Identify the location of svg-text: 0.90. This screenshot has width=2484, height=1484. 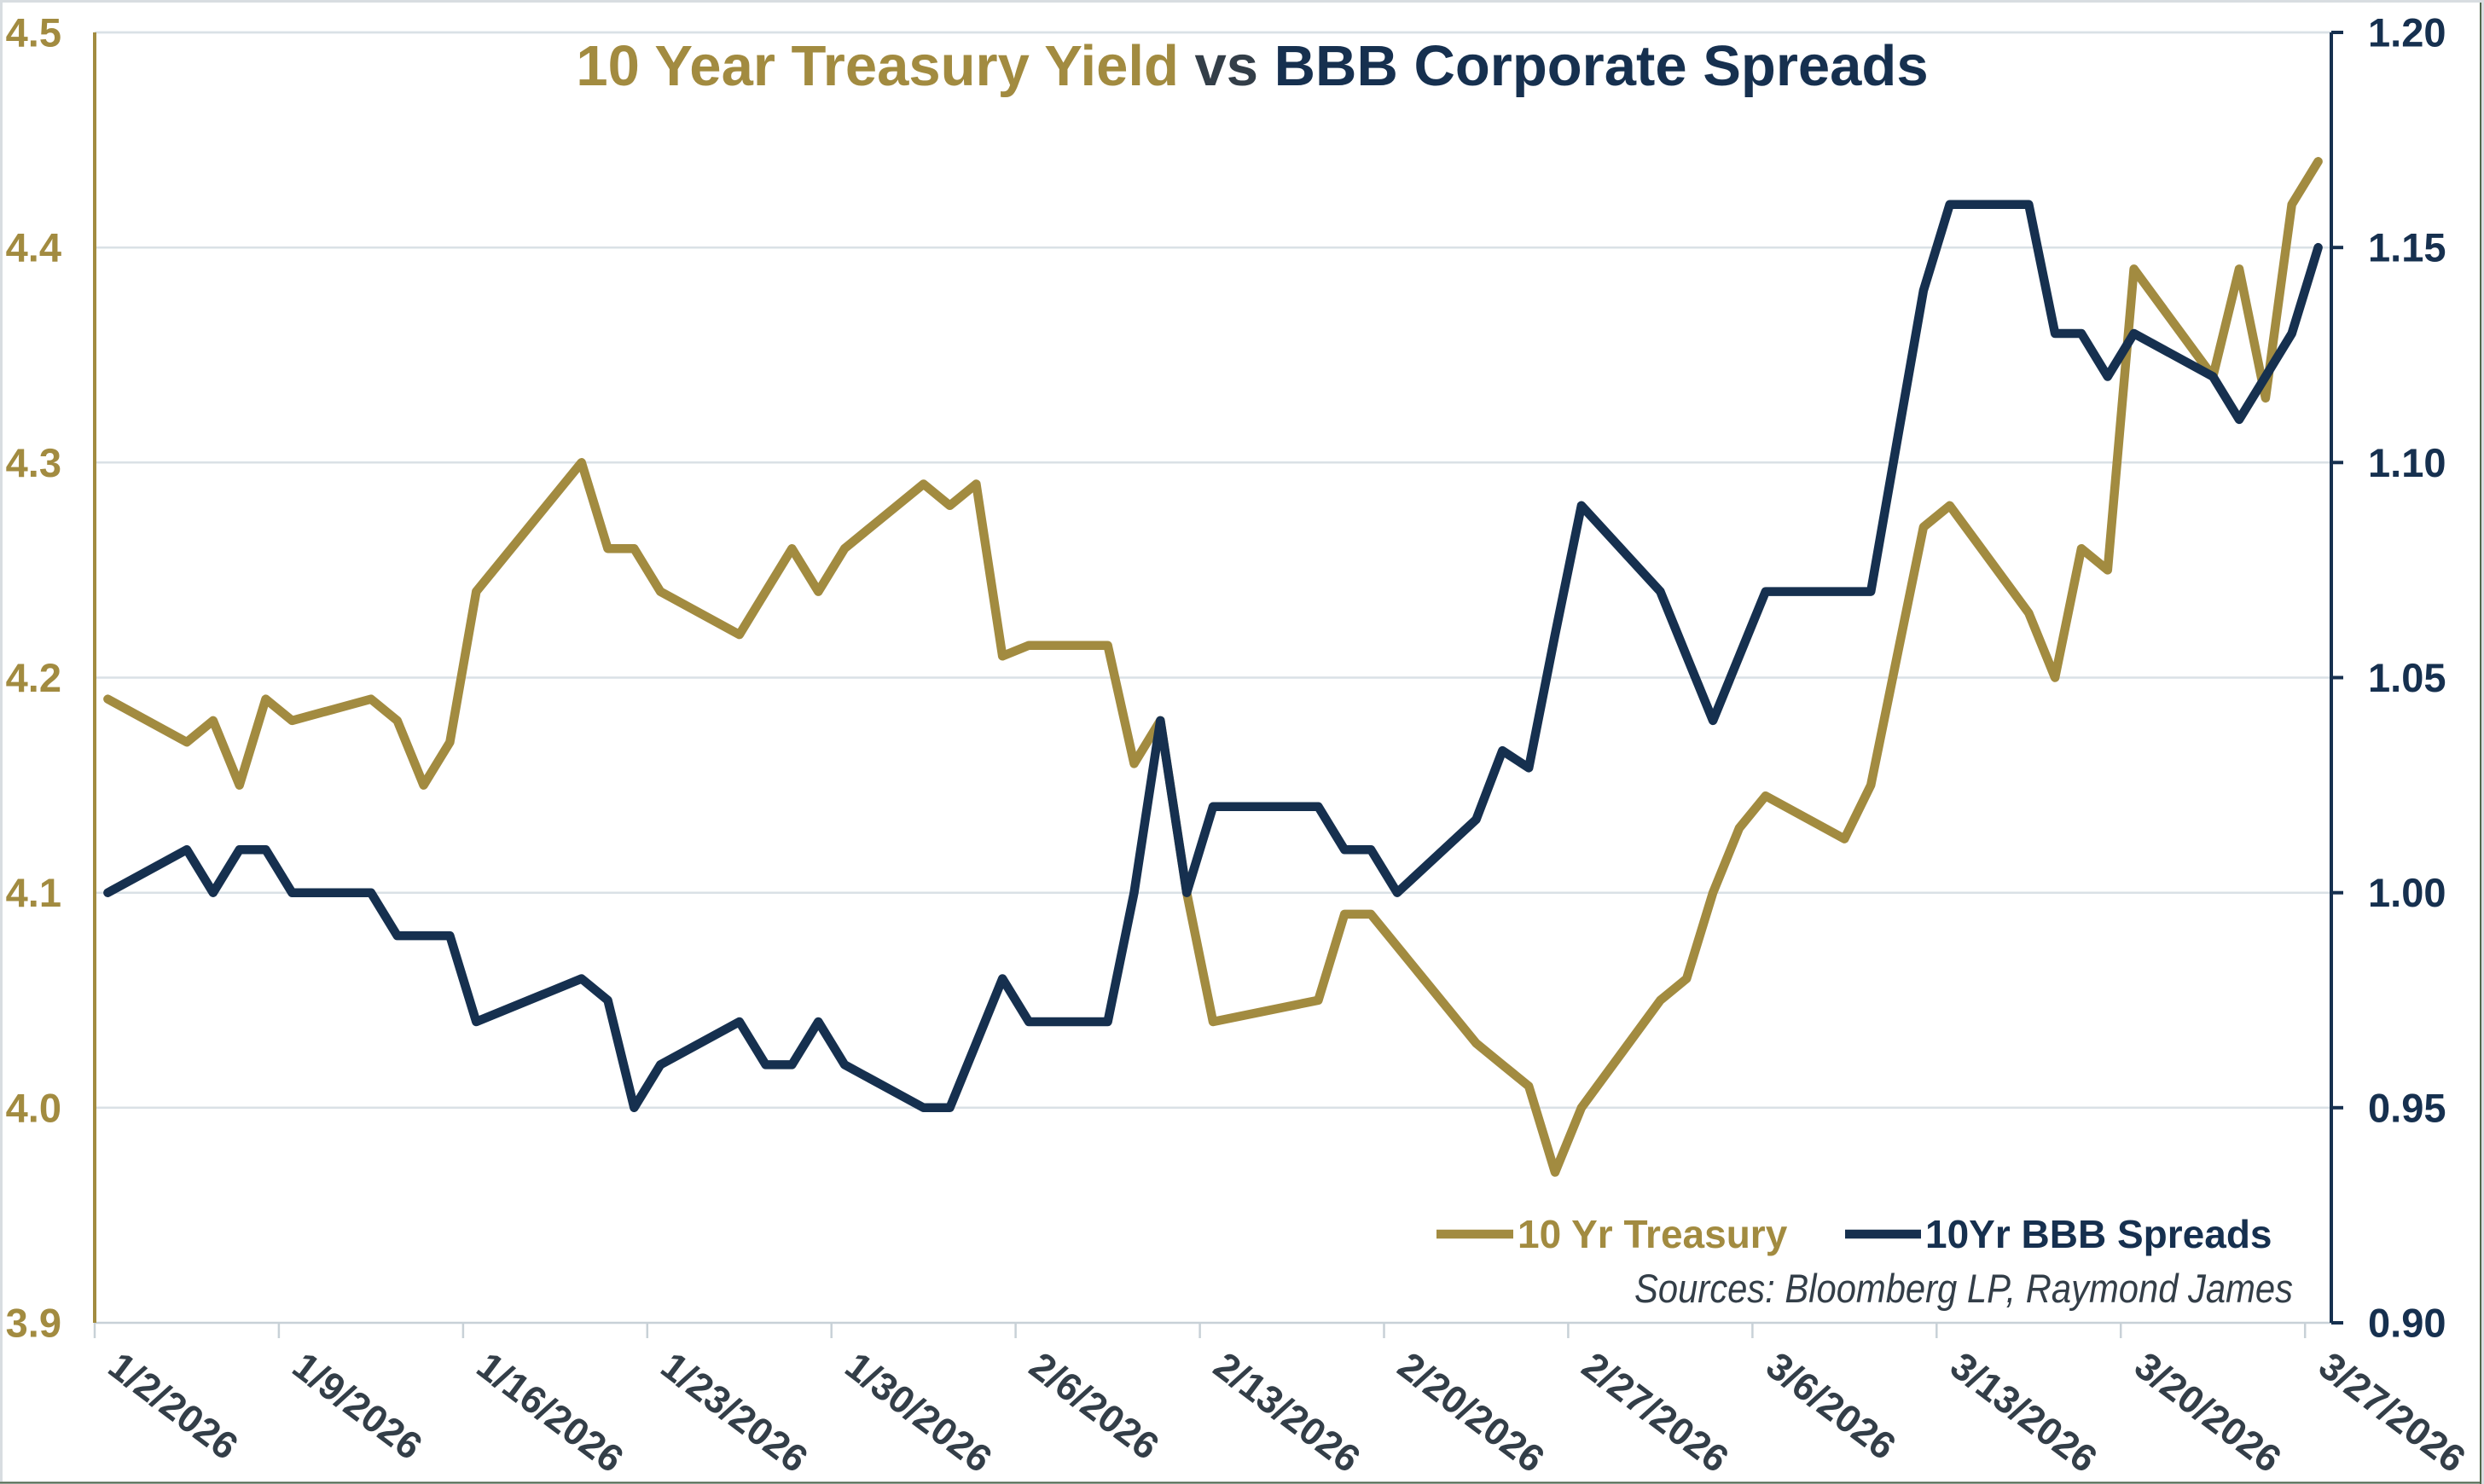
(2407, 1323).